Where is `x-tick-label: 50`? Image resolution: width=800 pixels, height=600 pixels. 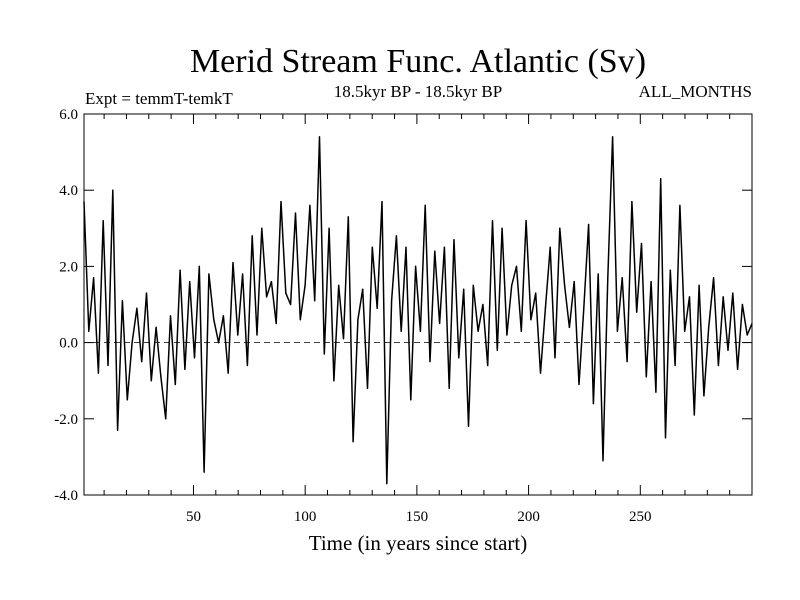
x-tick-label: 50 is located at coordinates (193, 517).